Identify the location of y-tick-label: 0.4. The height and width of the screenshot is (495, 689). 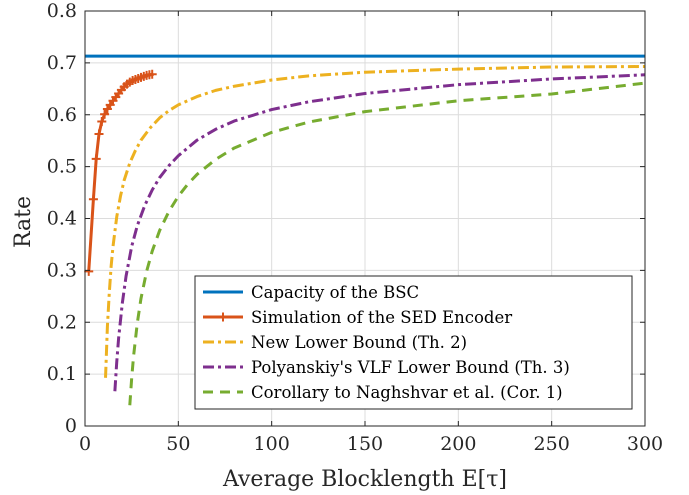
(62, 219).